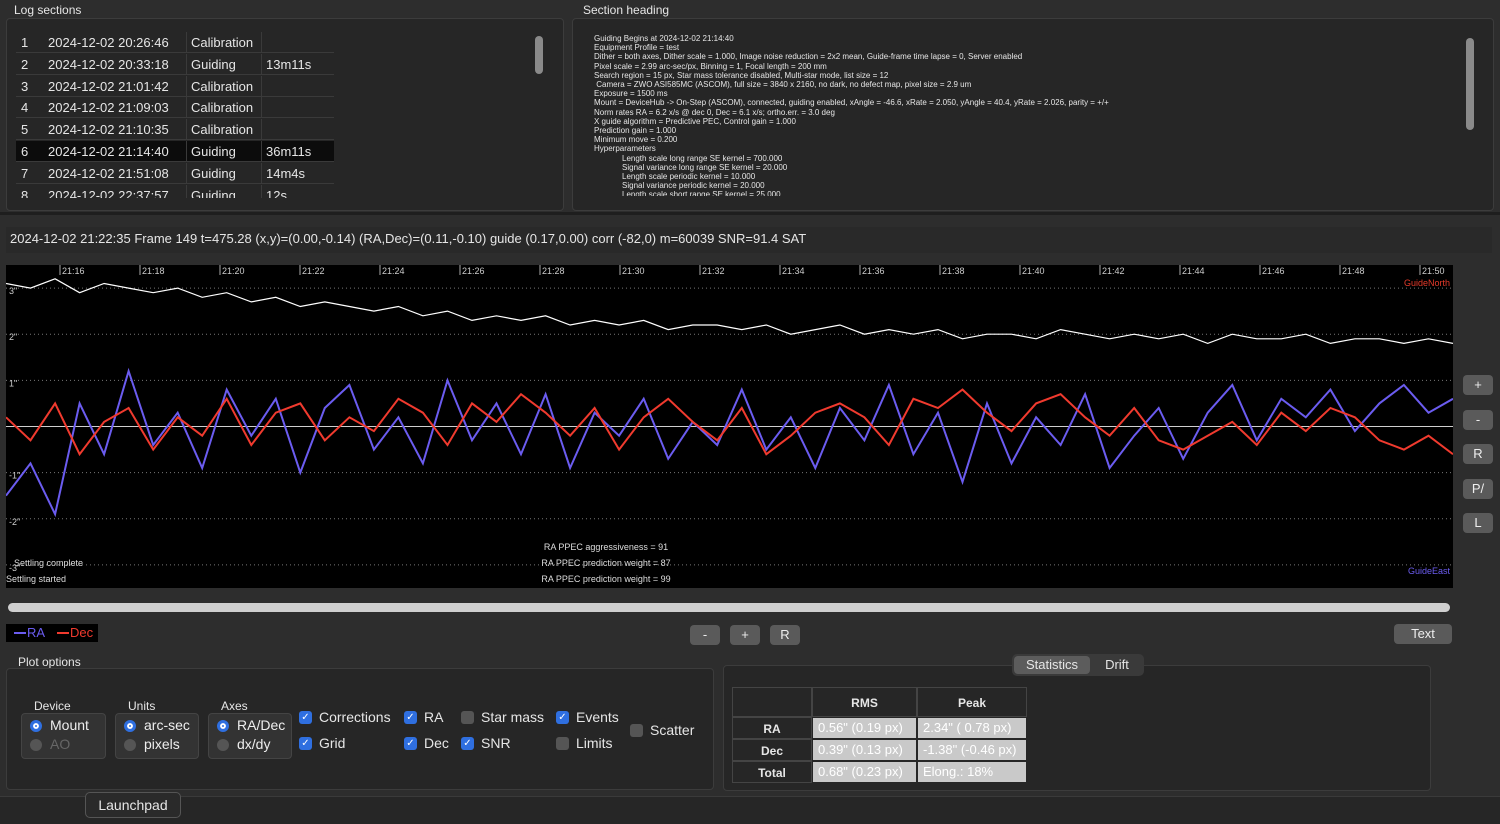  Describe the element at coordinates (1033, 114) in the screenshot. I see `heading-panel` at that location.